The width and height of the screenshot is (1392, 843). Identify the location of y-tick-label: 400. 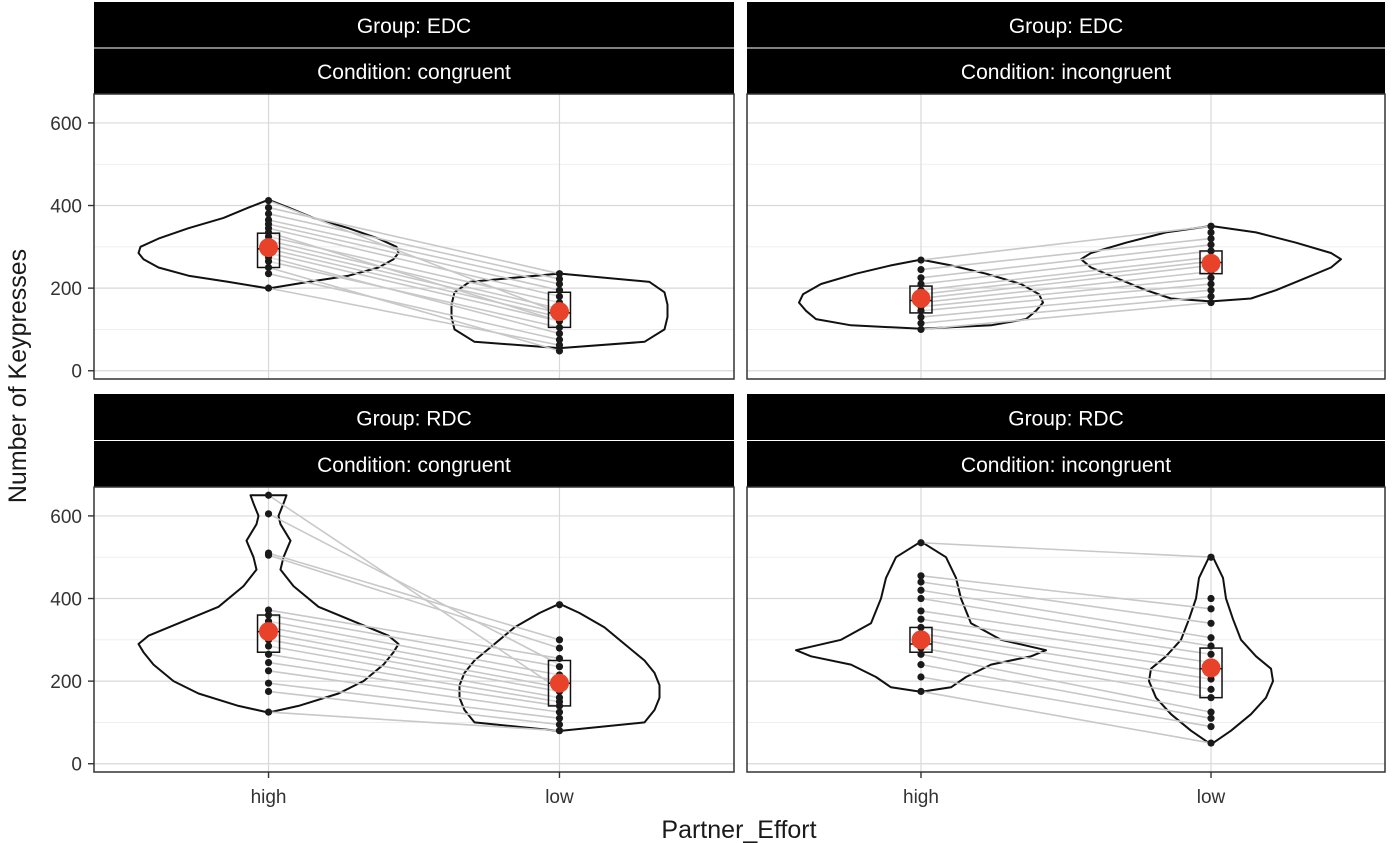
(66, 207).